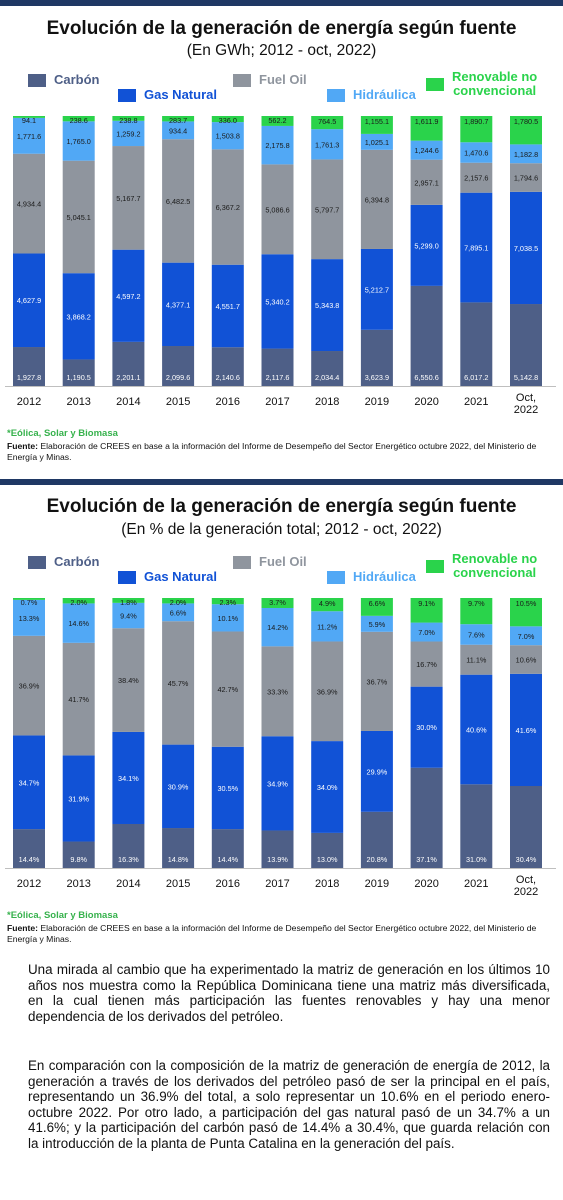  What do you see at coordinates (242, 562) in the screenshot?
I see `legend-swatch-fuel` at bounding box center [242, 562].